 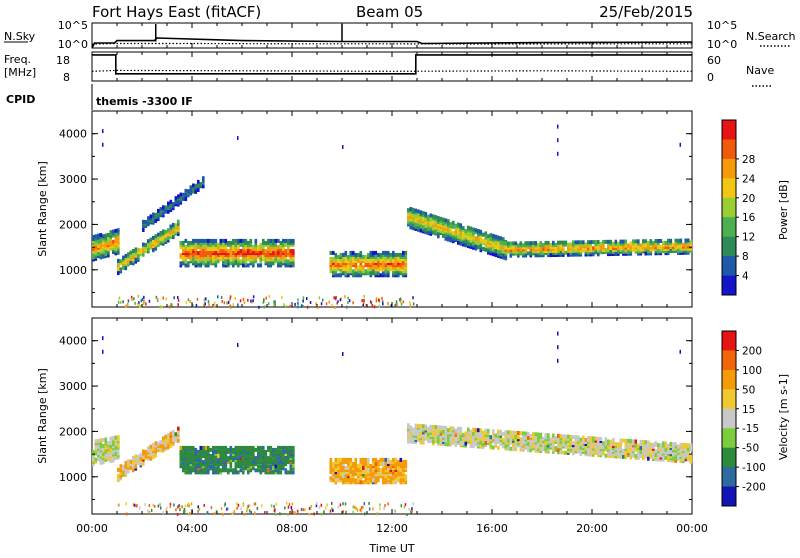 What do you see at coordinates (729, 285) in the screenshot?
I see `colorbar-segment` at bounding box center [729, 285].